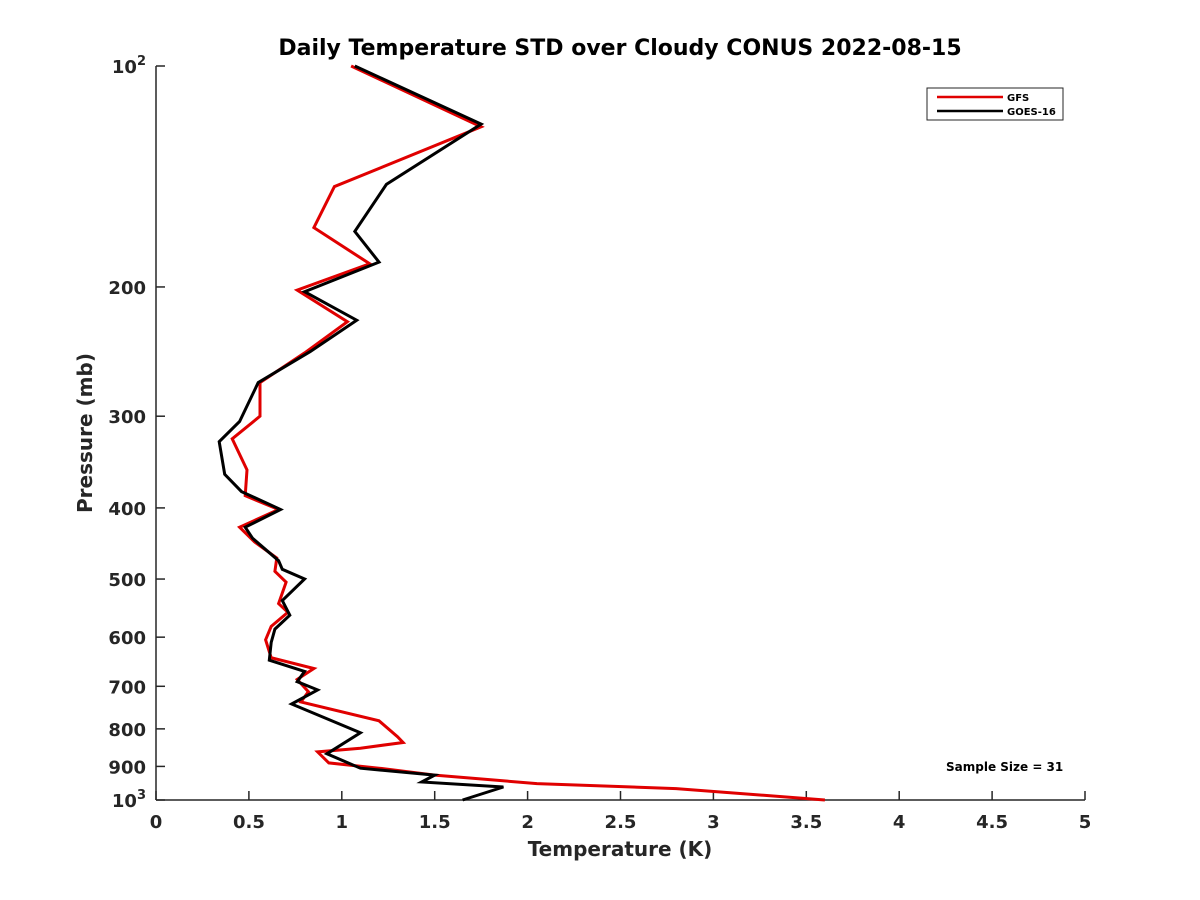 The height and width of the screenshot is (900, 1200). Describe the element at coordinates (136, 433) in the screenshot. I see `y-axis-ticks: 10² 200 300 400 500 600 700 800 900 10³` at that location.